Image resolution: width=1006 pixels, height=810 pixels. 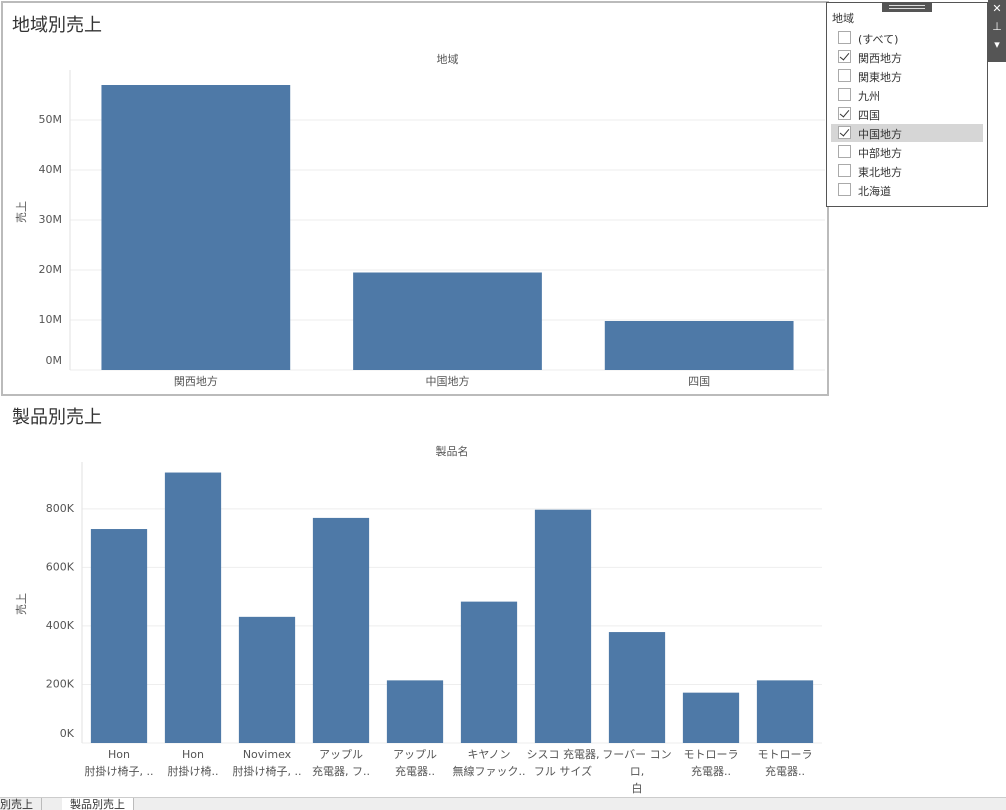 What do you see at coordinates (907, 152) in the screenshot?
I see `filter-item: 中部地方` at bounding box center [907, 152].